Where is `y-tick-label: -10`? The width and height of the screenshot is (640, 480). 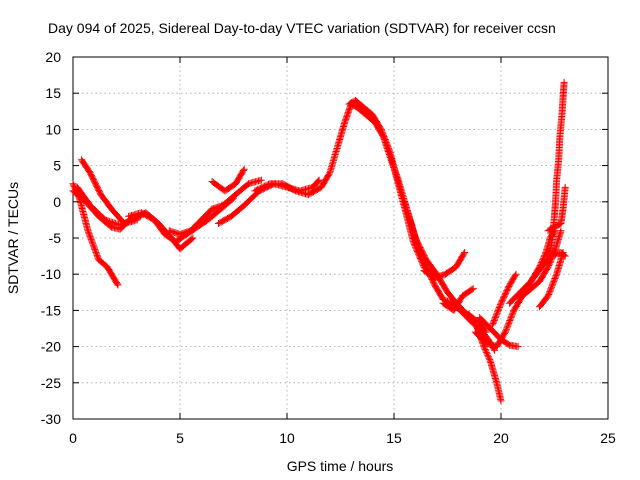 y-tick-label: -10 is located at coordinates (51, 274).